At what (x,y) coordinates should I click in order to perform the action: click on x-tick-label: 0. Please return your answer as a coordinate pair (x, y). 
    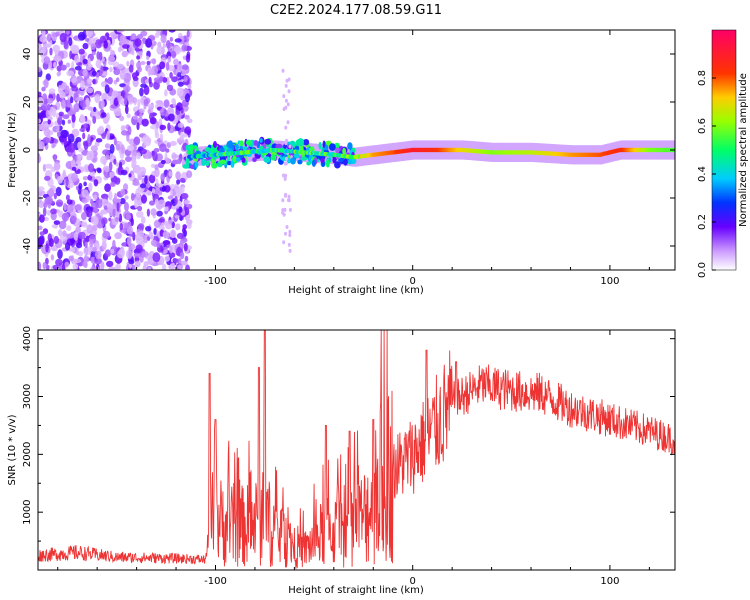
    Looking at the image, I should click on (413, 281).